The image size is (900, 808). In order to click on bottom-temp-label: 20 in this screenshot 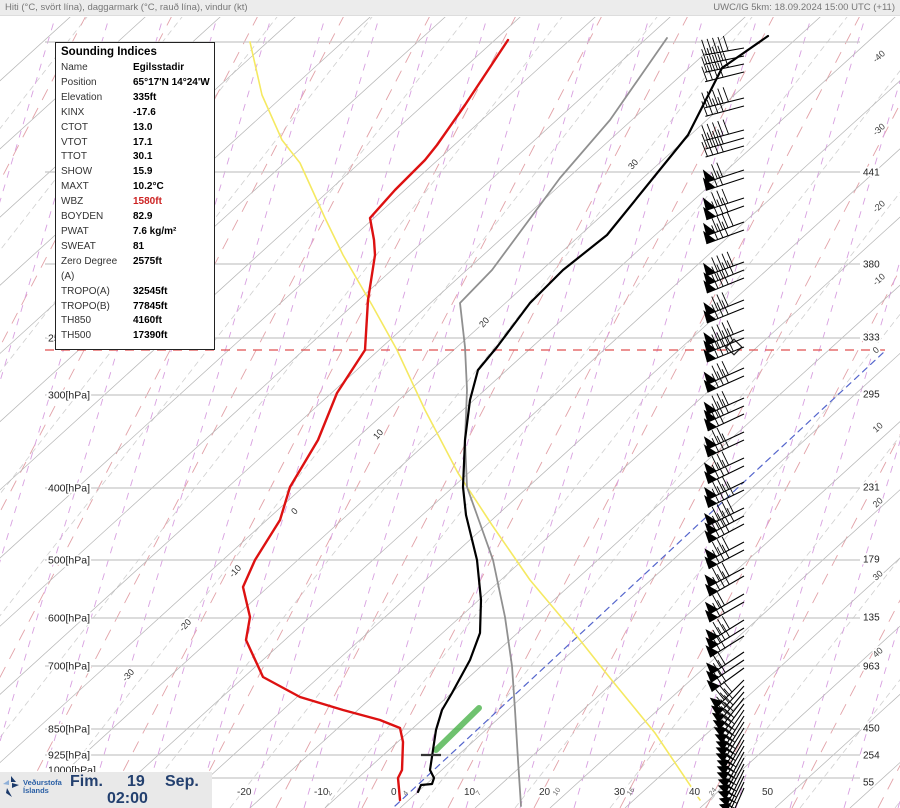, I will do `click(545, 792)`.